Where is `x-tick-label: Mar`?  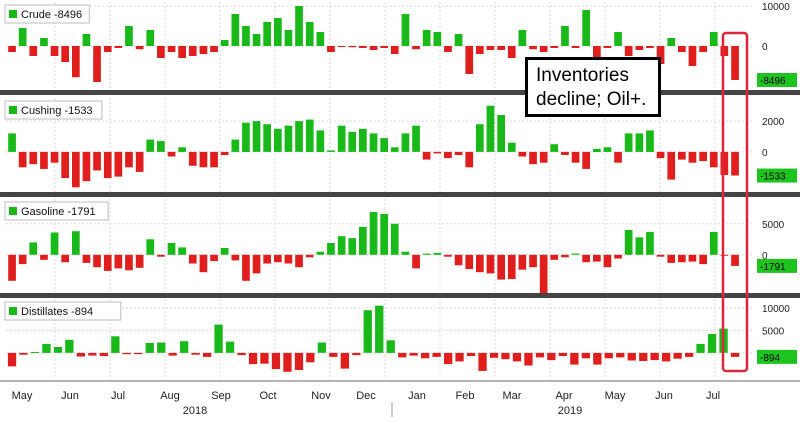 x-tick-label: Mar is located at coordinates (512, 396).